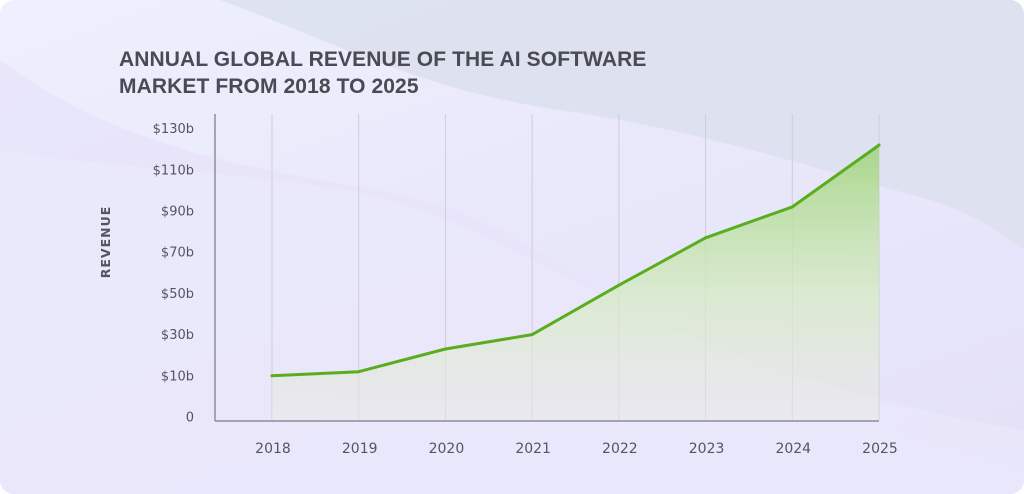  Describe the element at coordinates (177, 294) in the screenshot. I see `y-tick-label: $50b` at that location.